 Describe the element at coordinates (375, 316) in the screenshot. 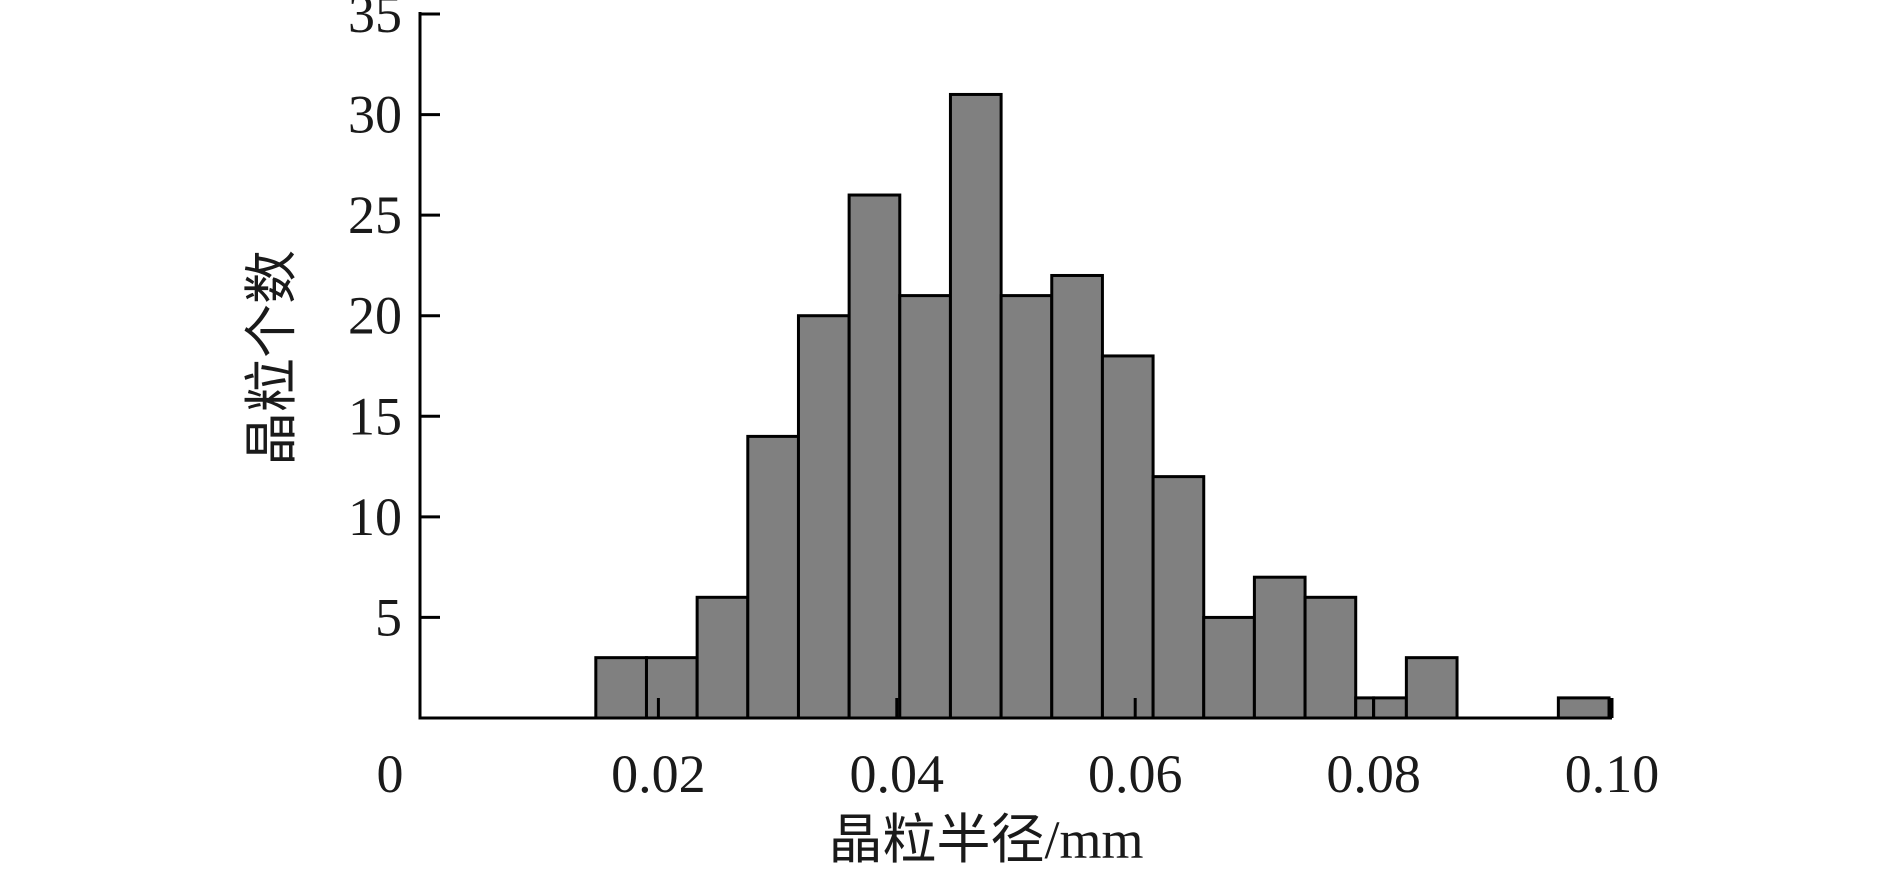

I see `y-tick-label: 20` at that location.